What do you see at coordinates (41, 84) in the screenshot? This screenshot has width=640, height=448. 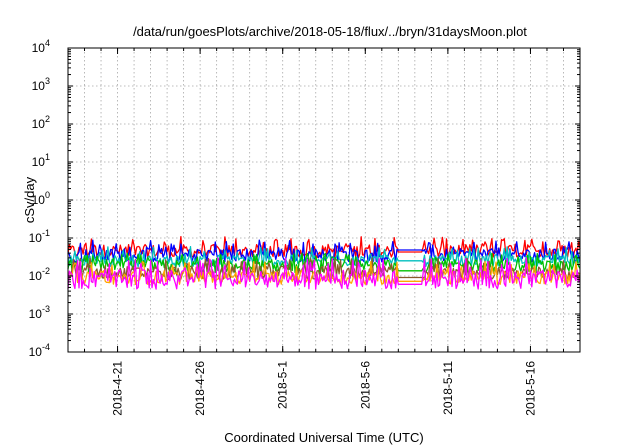 I see `y-tick-label: 10³` at bounding box center [41, 84].